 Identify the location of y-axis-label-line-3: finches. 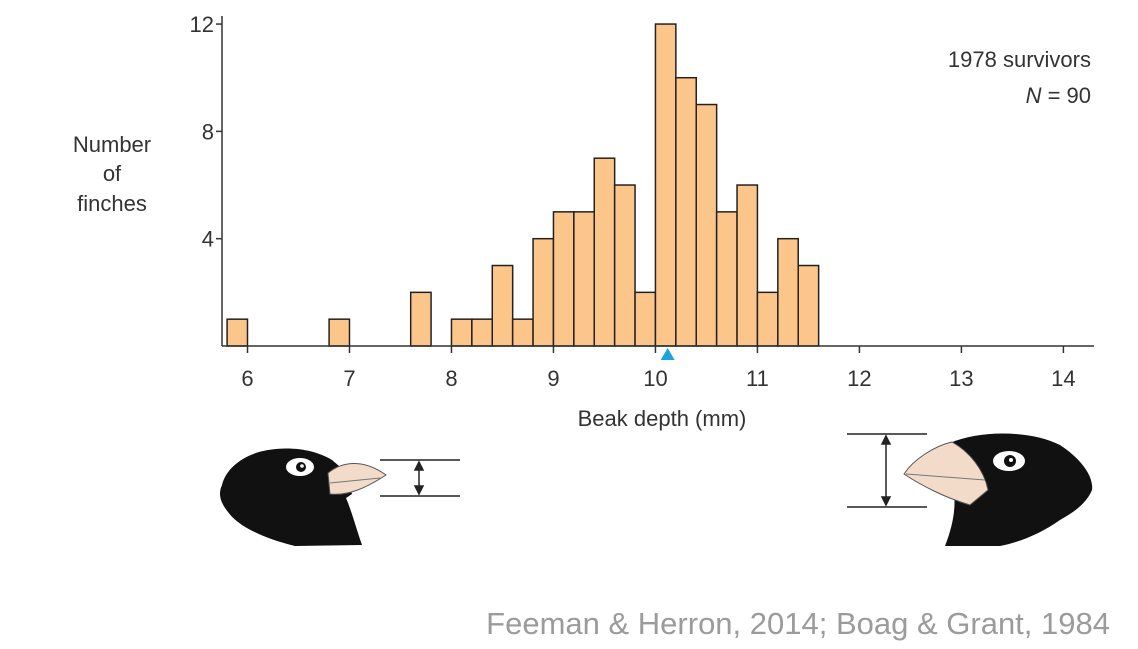
(112, 203).